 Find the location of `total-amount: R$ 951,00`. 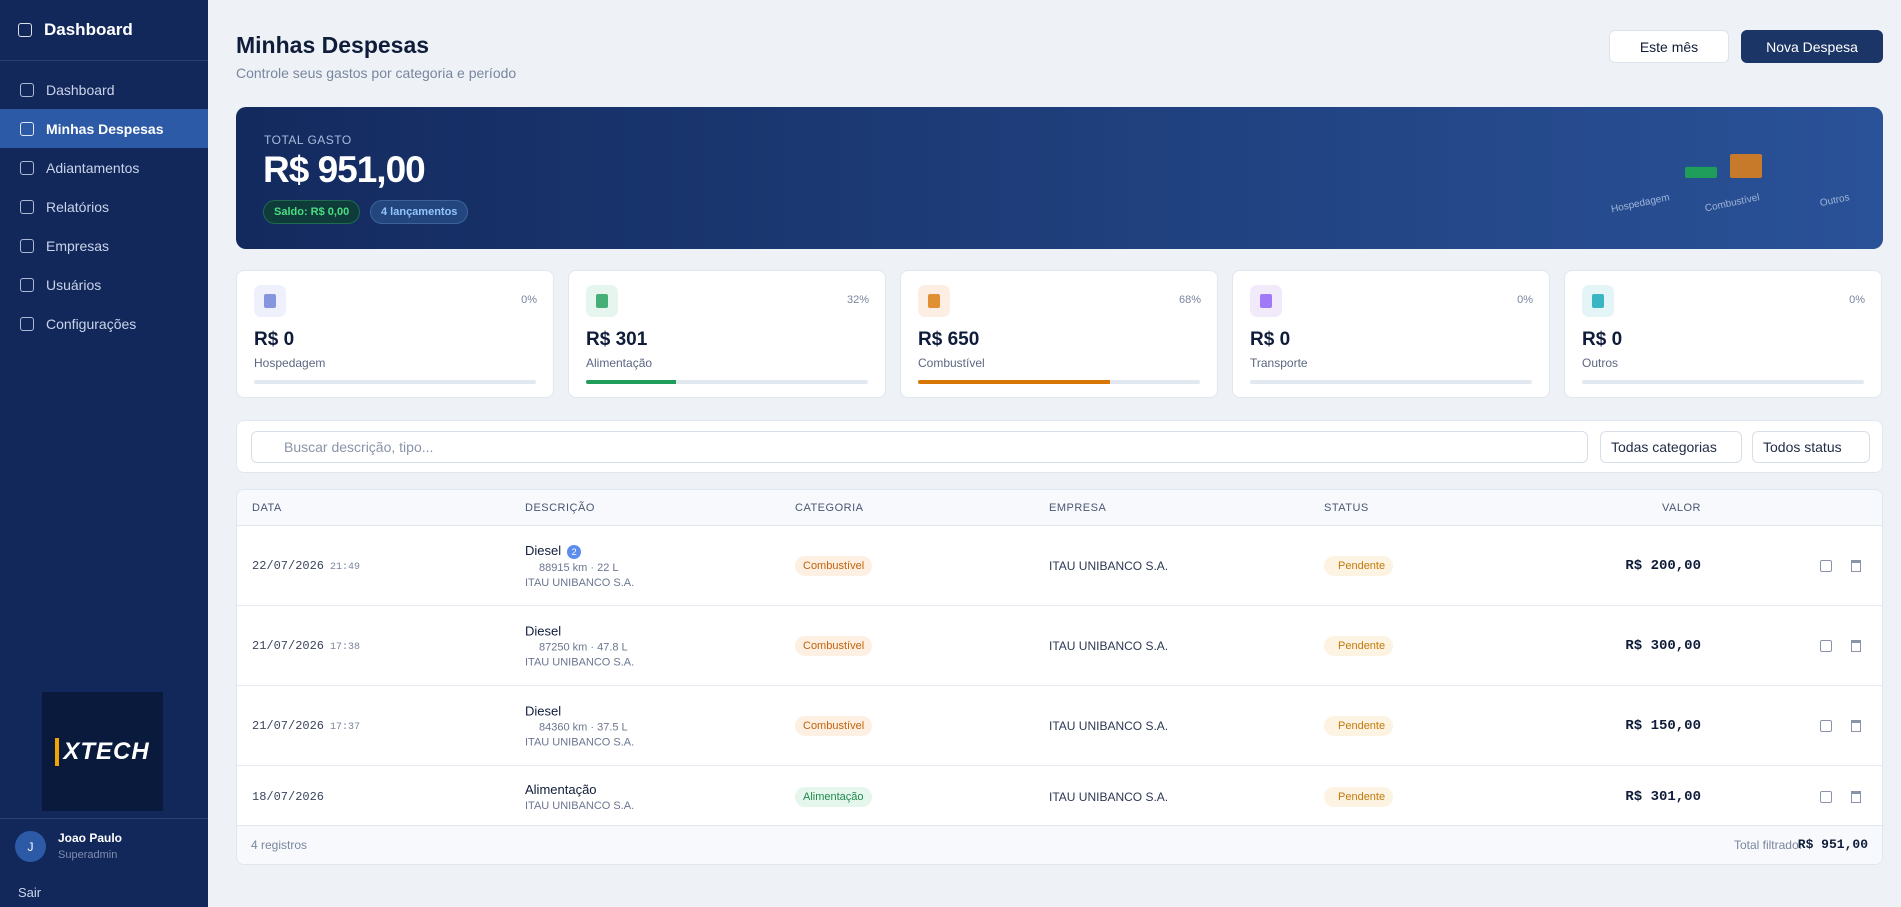

total-amount: R$ 951,00 is located at coordinates (344, 169).